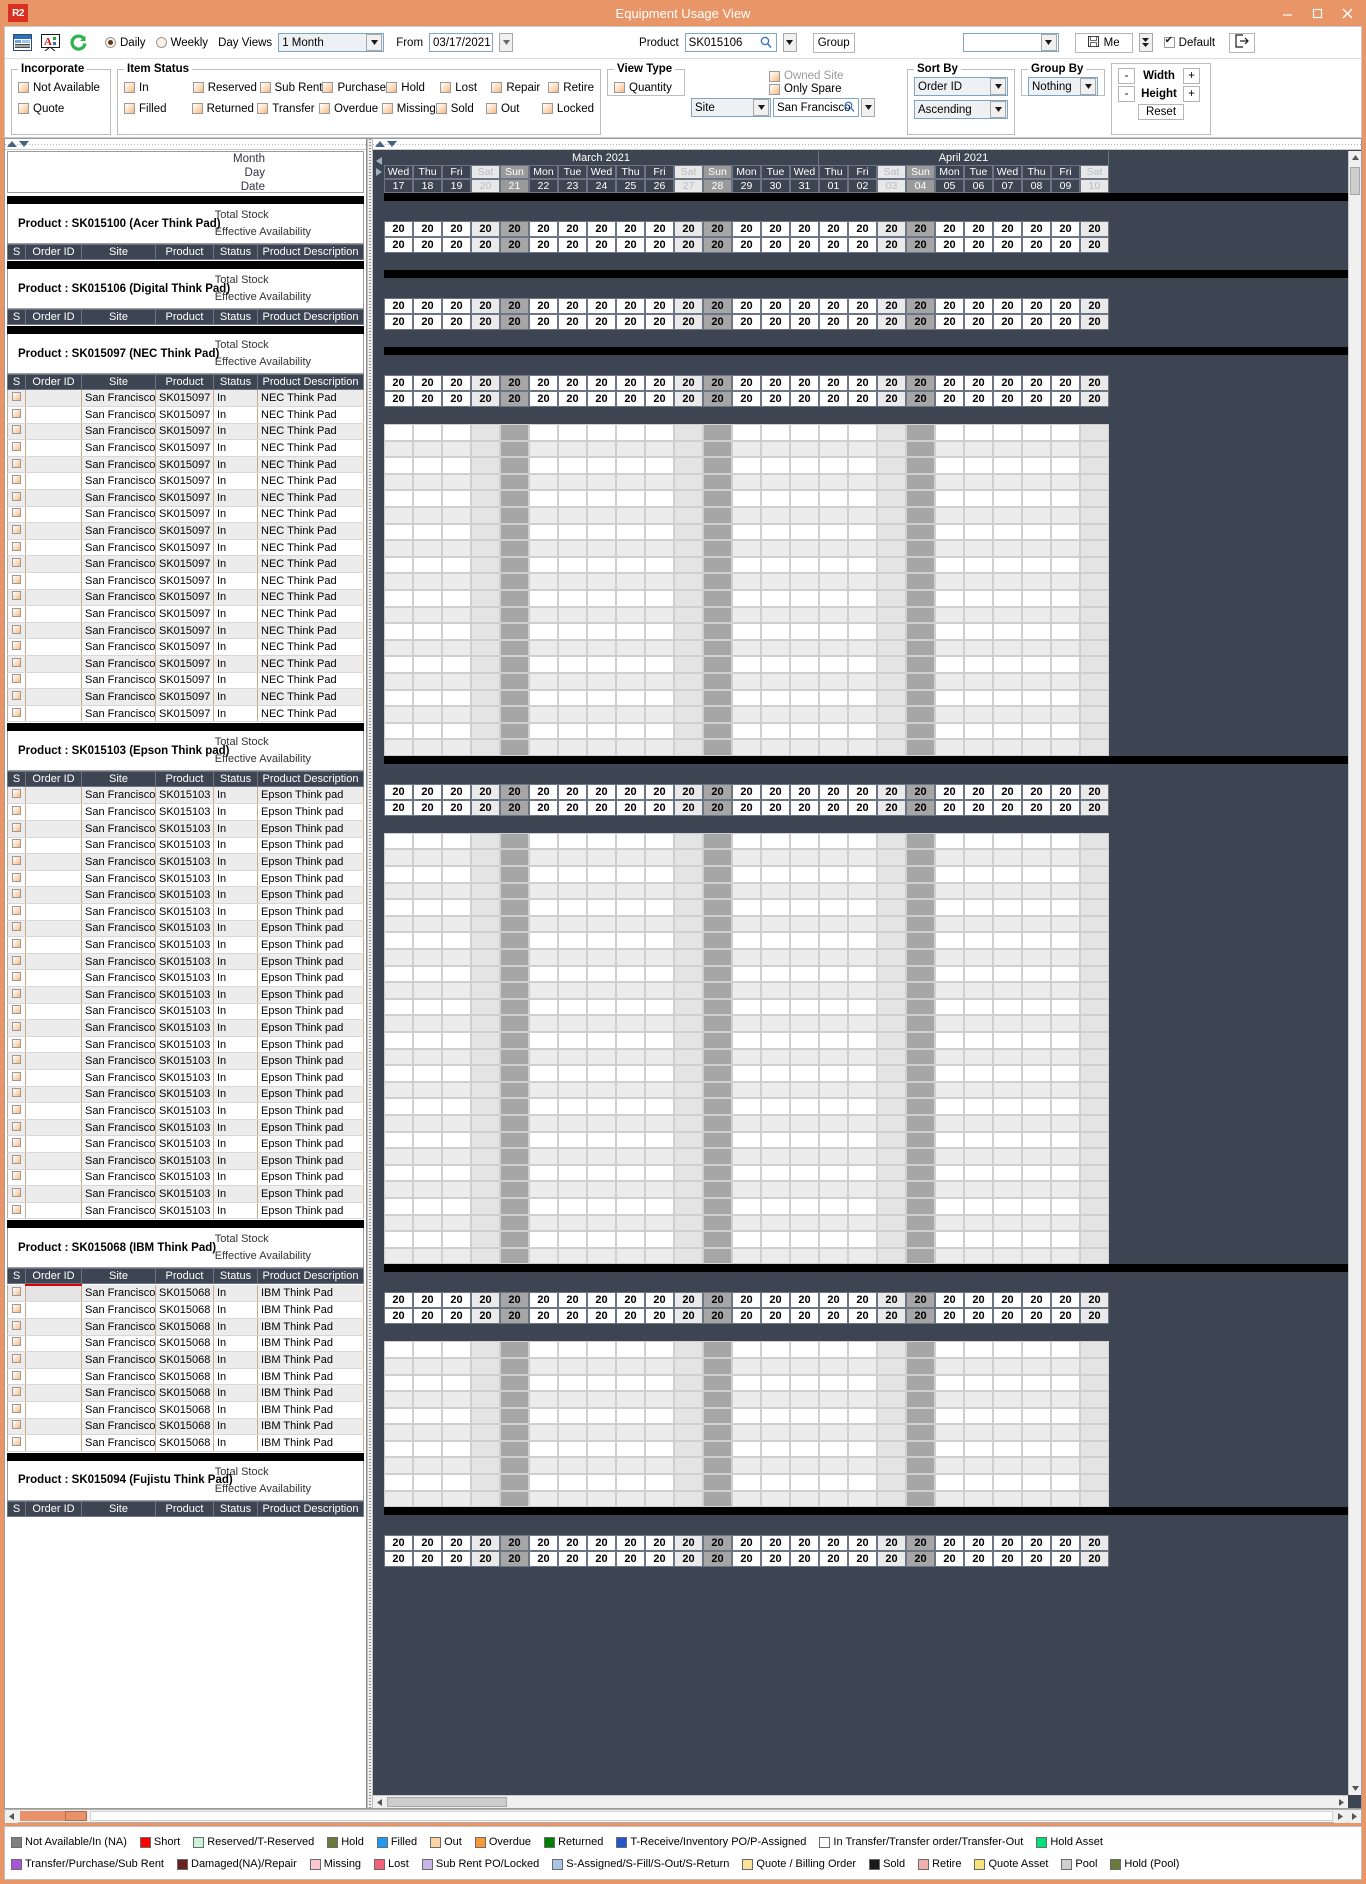 The width and height of the screenshot is (1366, 1884). I want to click on column-header-s: S, so click(16, 252).